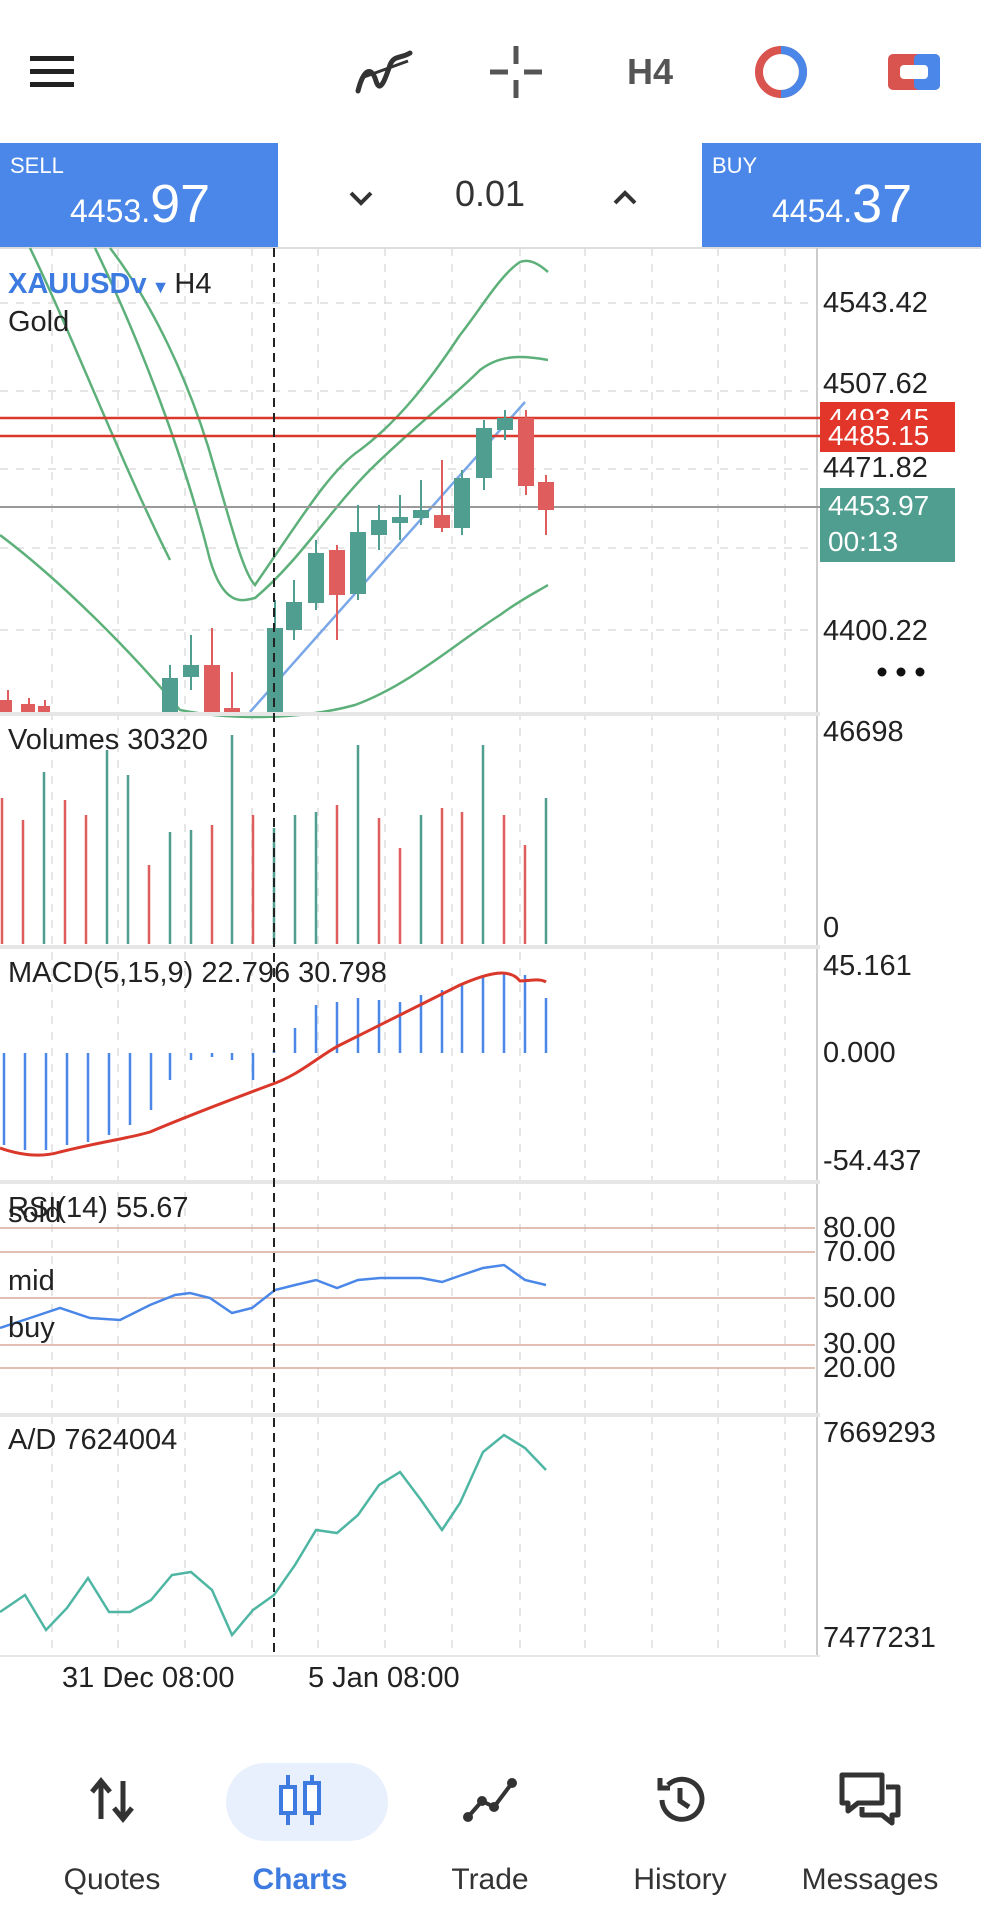 This screenshot has height=1920, width=981. I want to click on current-price-badge: 4453.97 00:13, so click(887, 525).